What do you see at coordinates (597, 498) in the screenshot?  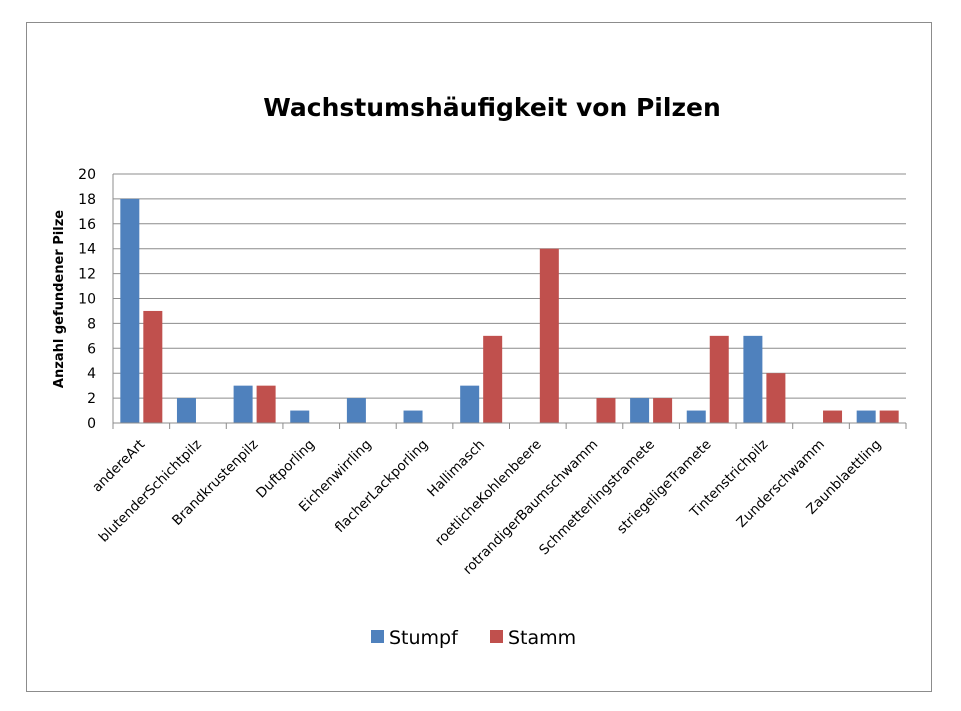 I see `x-tick-label: Schmetterlingstramete` at bounding box center [597, 498].